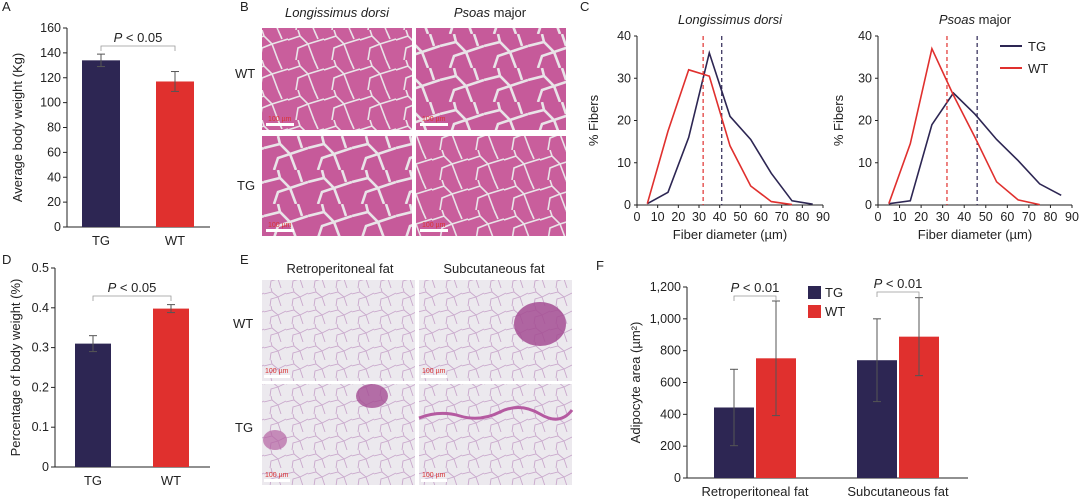  Describe the element at coordinates (490, 12) in the screenshot. I see `panel-b-col-header-2: Psoas major` at that location.